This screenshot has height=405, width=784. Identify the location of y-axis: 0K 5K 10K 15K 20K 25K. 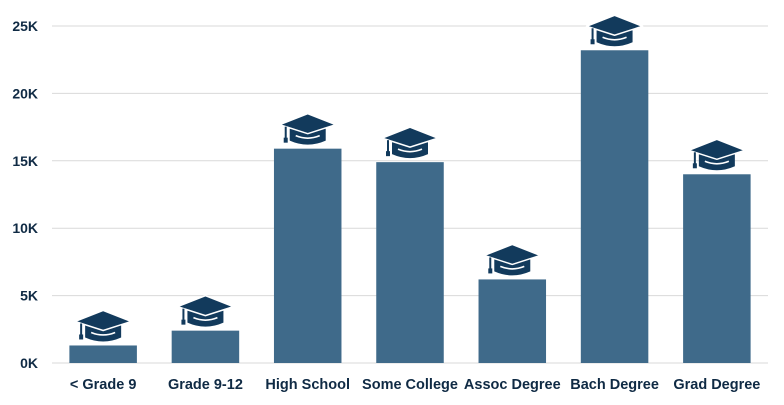
(25, 194).